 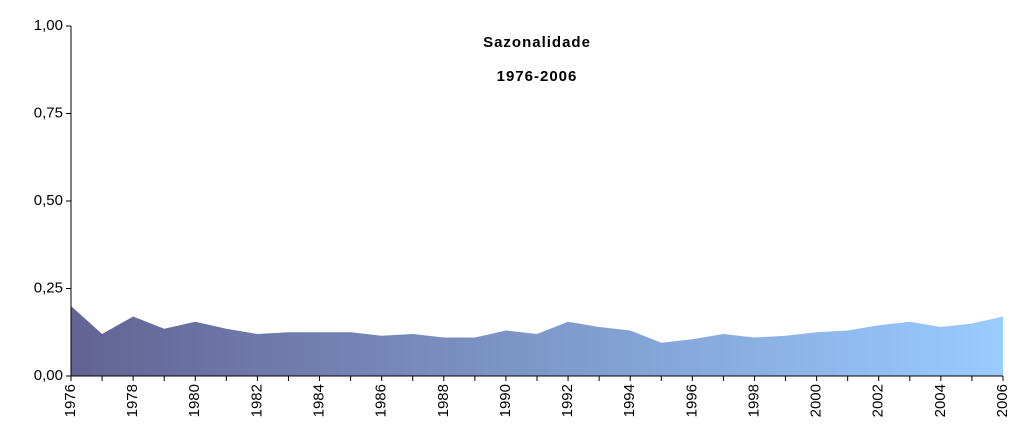 I want to click on x-tick-label: 1982, so click(x=256, y=400).